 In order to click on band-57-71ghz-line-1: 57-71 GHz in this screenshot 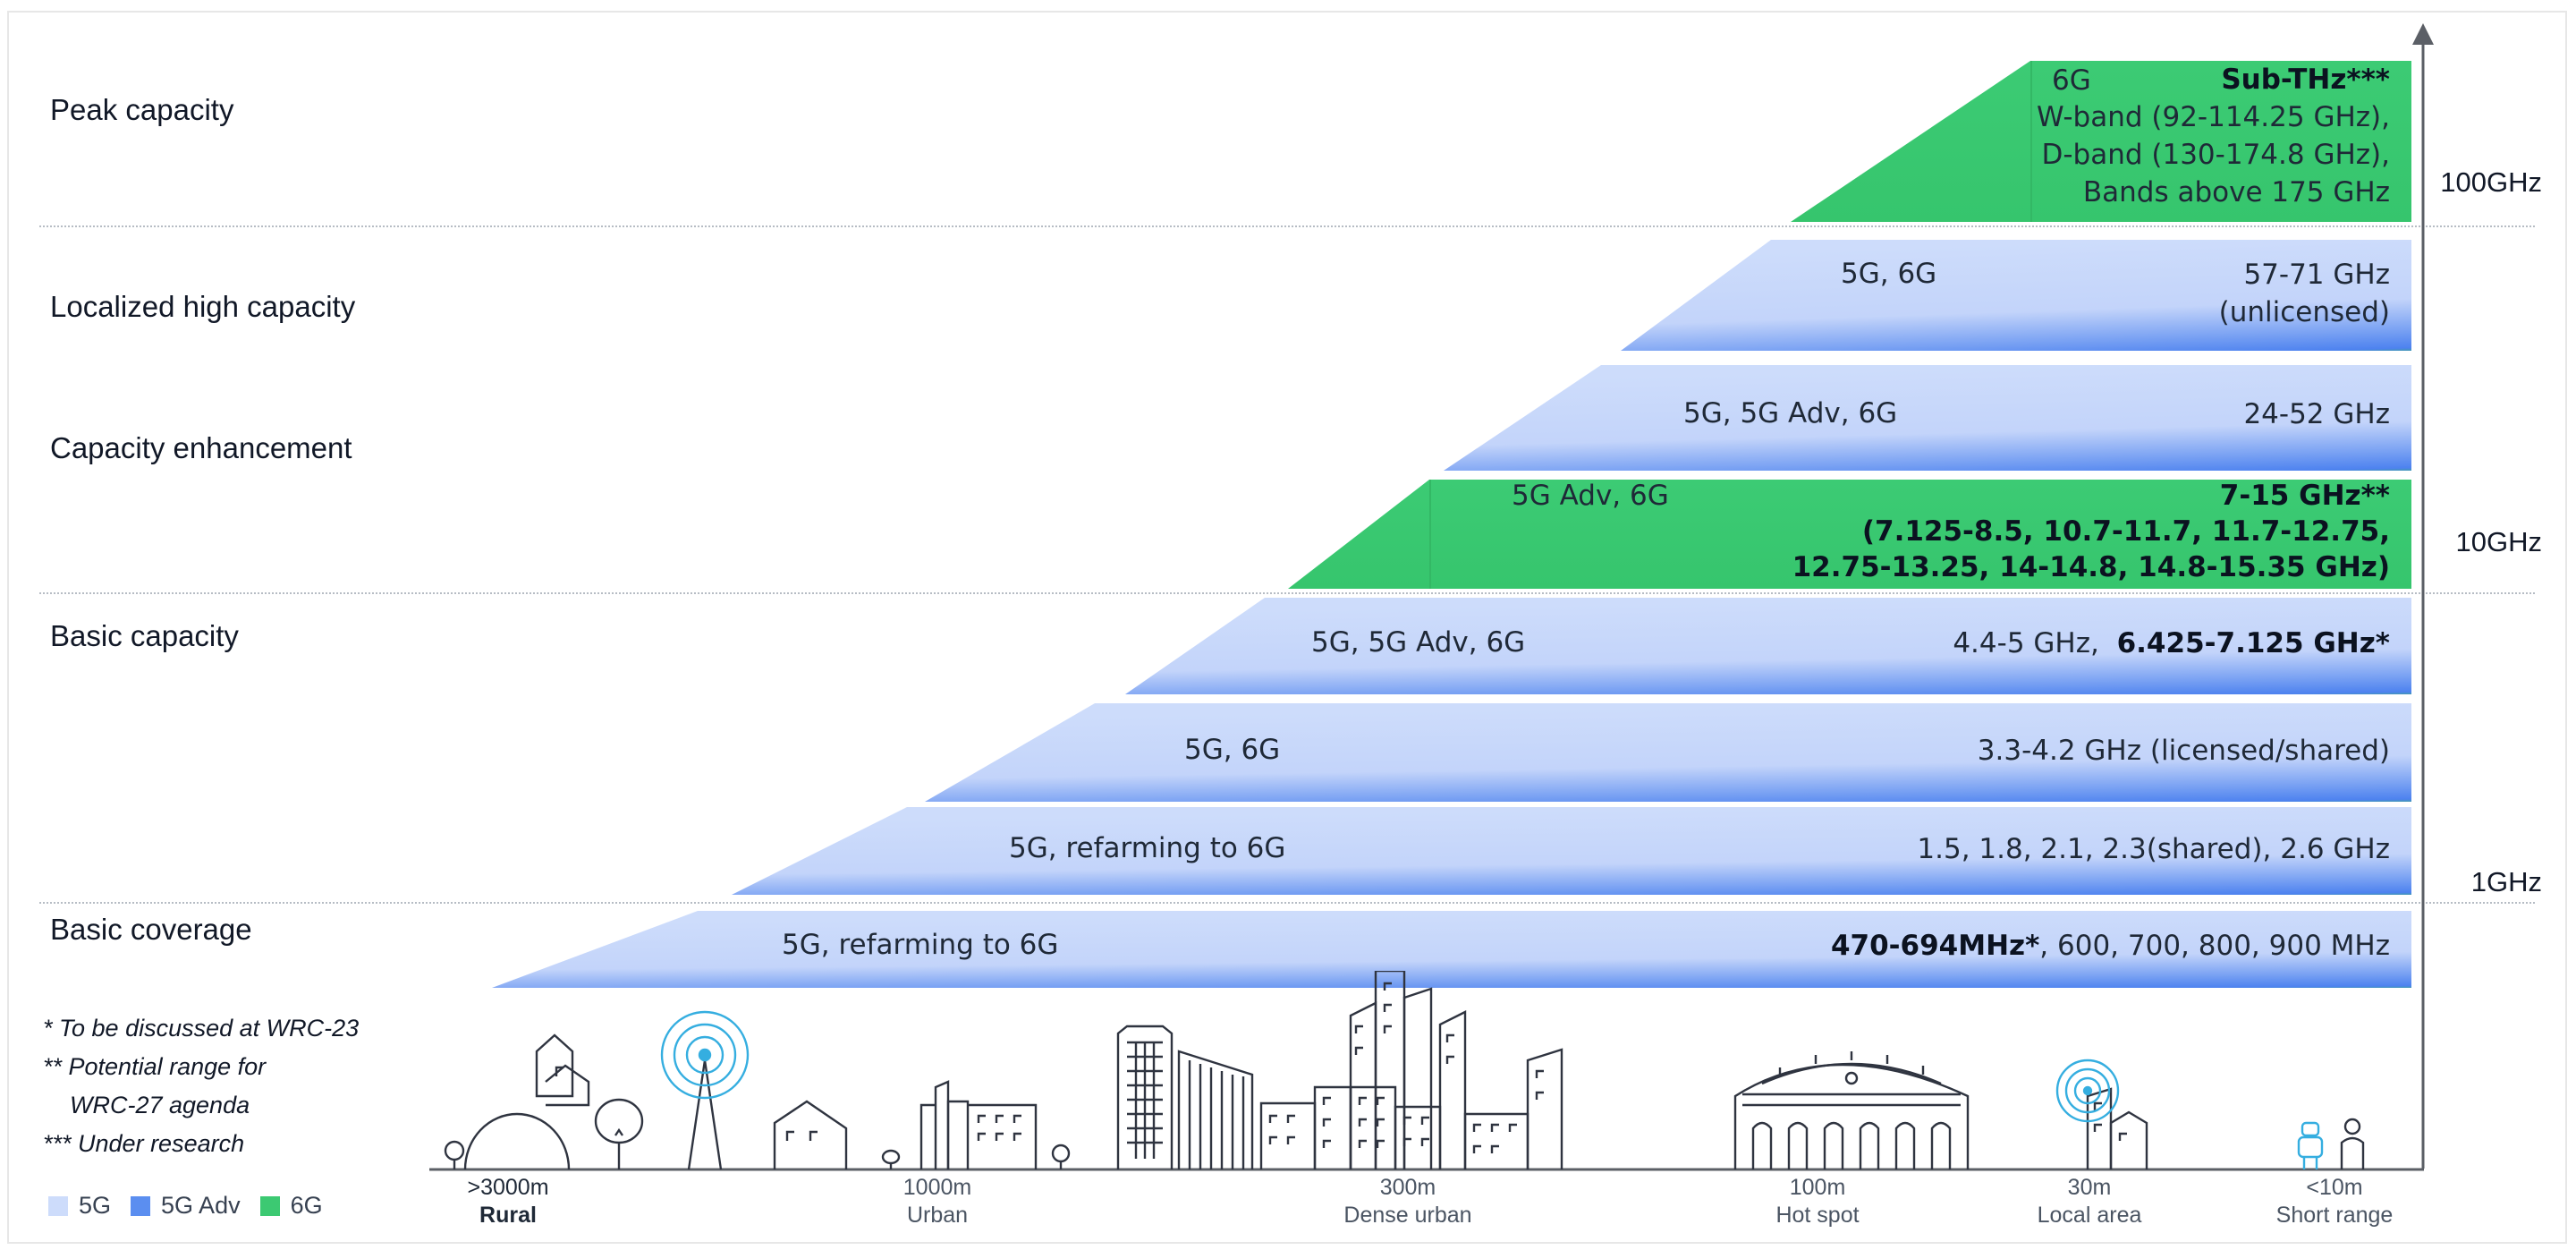, I will do `click(2316, 275)`.